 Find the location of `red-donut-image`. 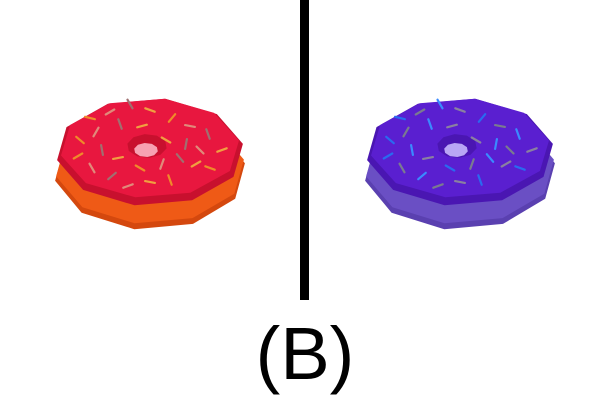

red-donut-image is located at coordinates (150, 164).